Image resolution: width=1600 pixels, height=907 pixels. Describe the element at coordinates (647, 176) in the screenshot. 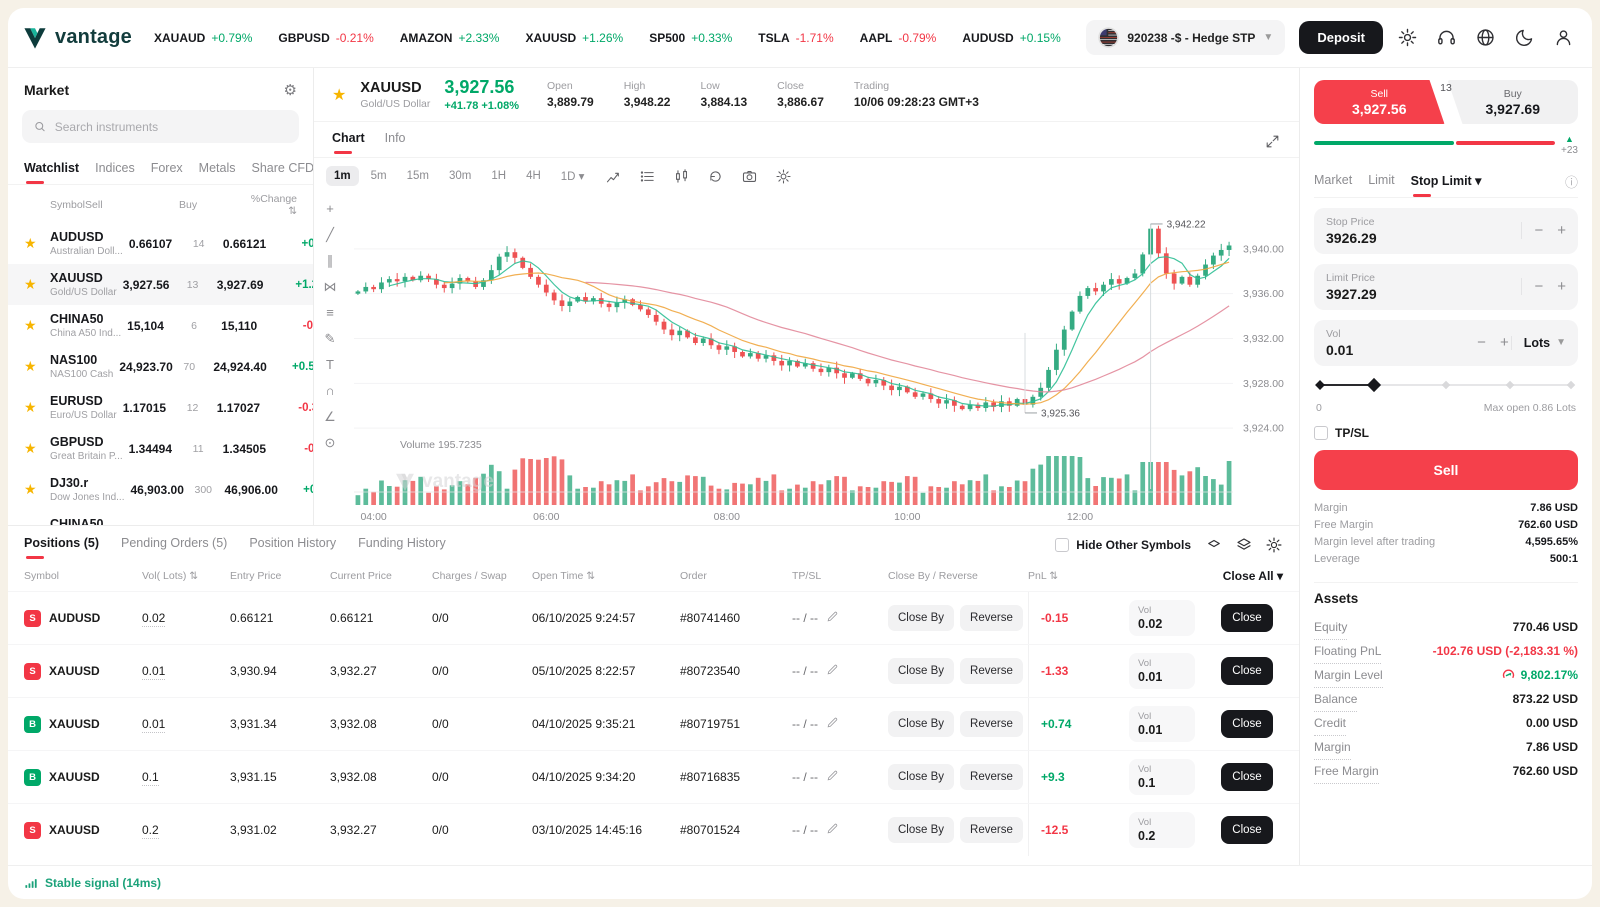

I see `templates-icon` at that location.